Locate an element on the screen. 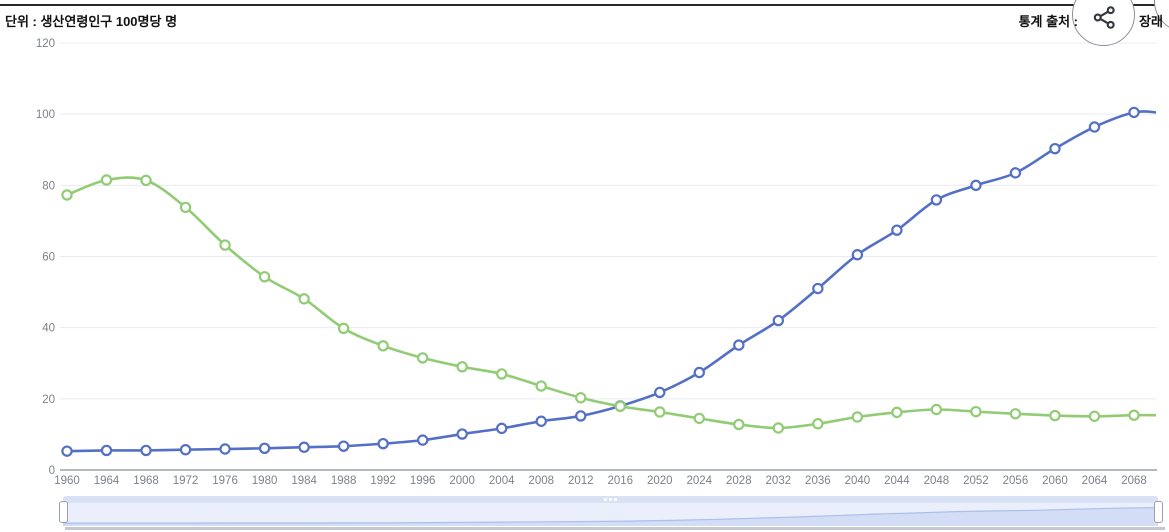  data-zoom-right-handle is located at coordinates (1158, 512).